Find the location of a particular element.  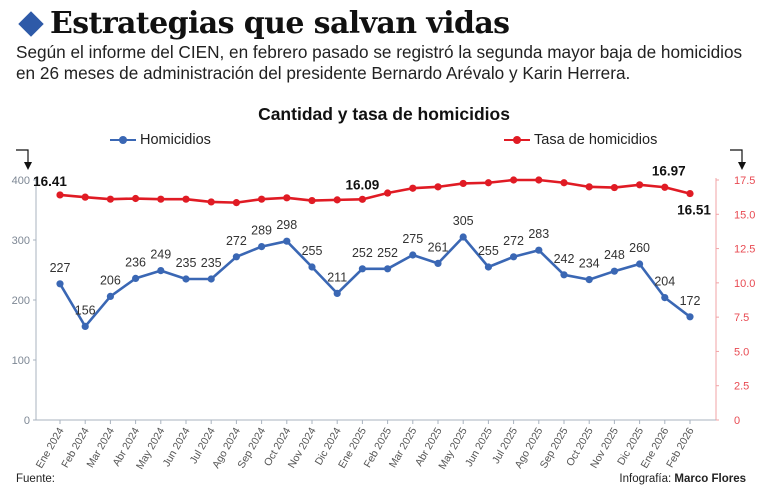

homicidios-data-label: 227 is located at coordinates (60, 268).